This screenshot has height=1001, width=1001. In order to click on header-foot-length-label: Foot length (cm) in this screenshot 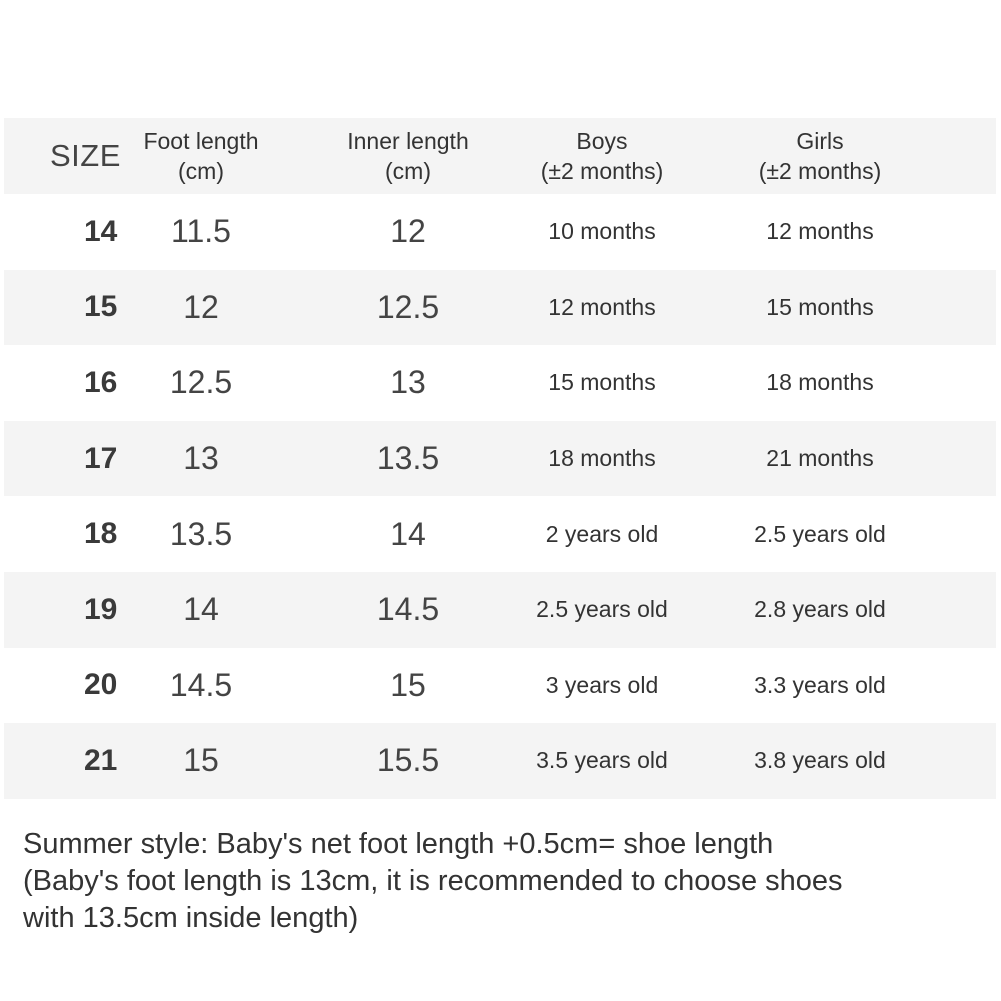, I will do `click(201, 156)`.